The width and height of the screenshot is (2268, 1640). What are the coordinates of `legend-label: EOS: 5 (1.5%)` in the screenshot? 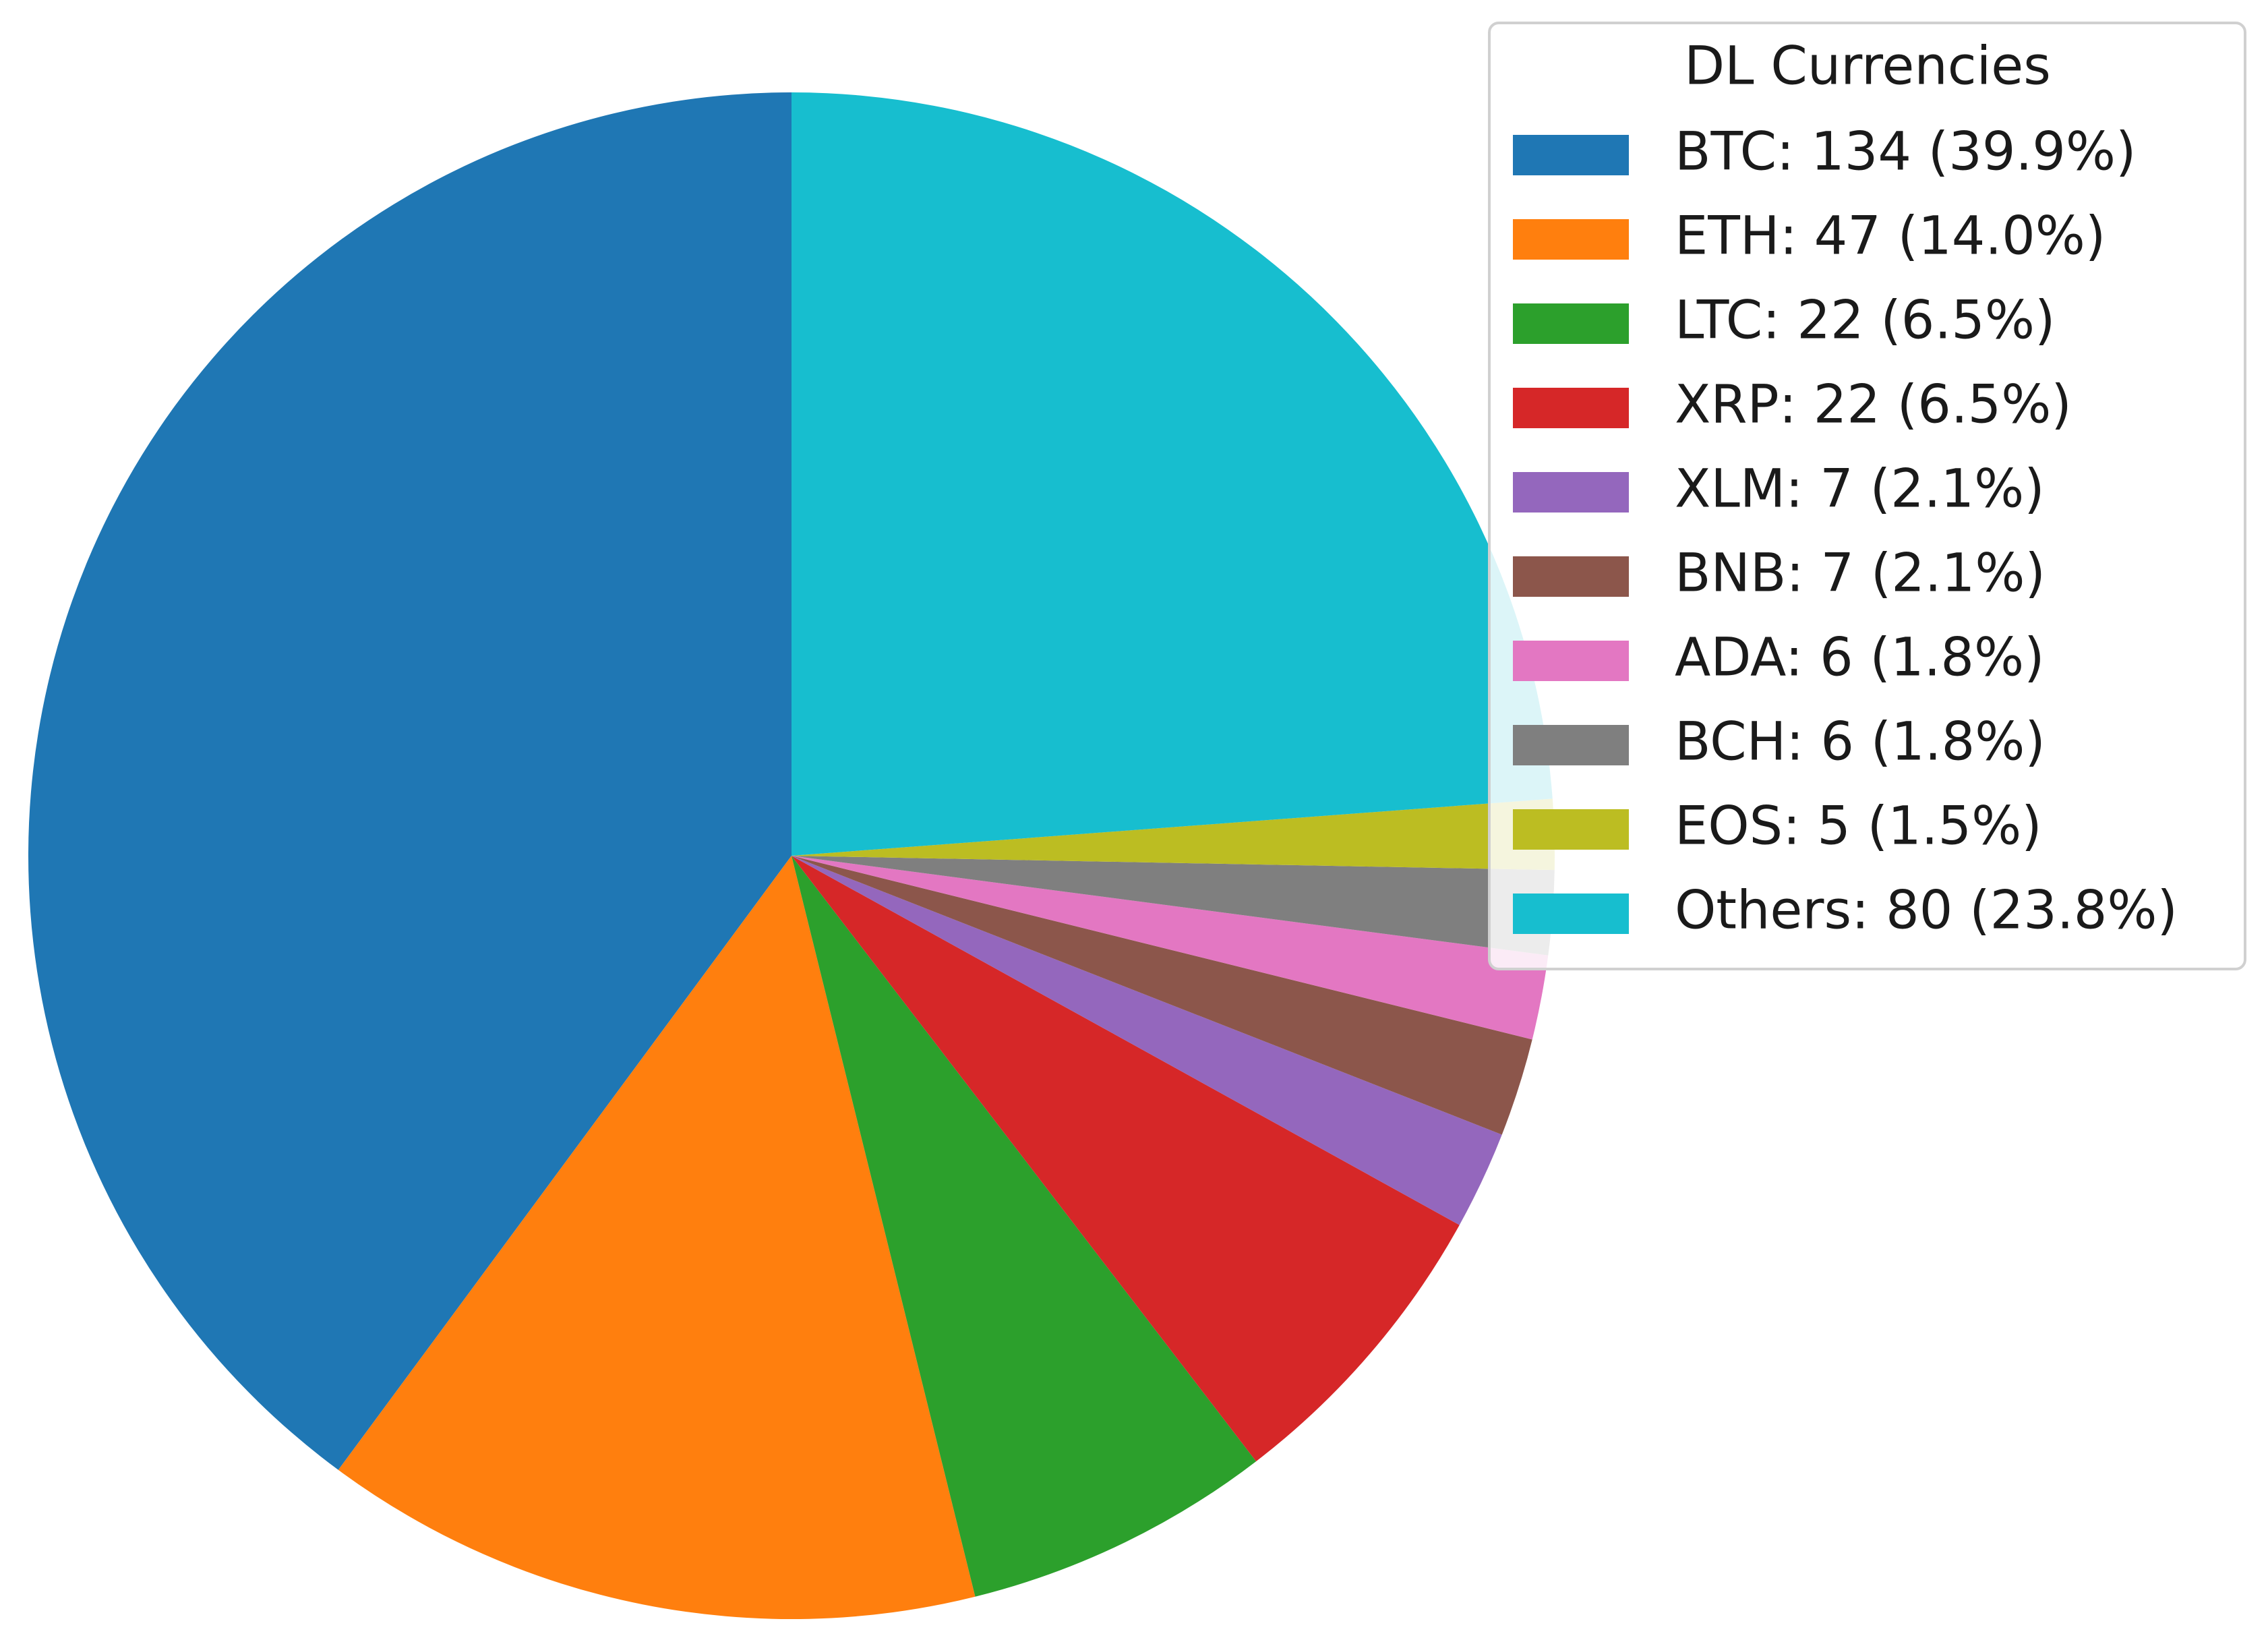 It's located at (1858, 826).